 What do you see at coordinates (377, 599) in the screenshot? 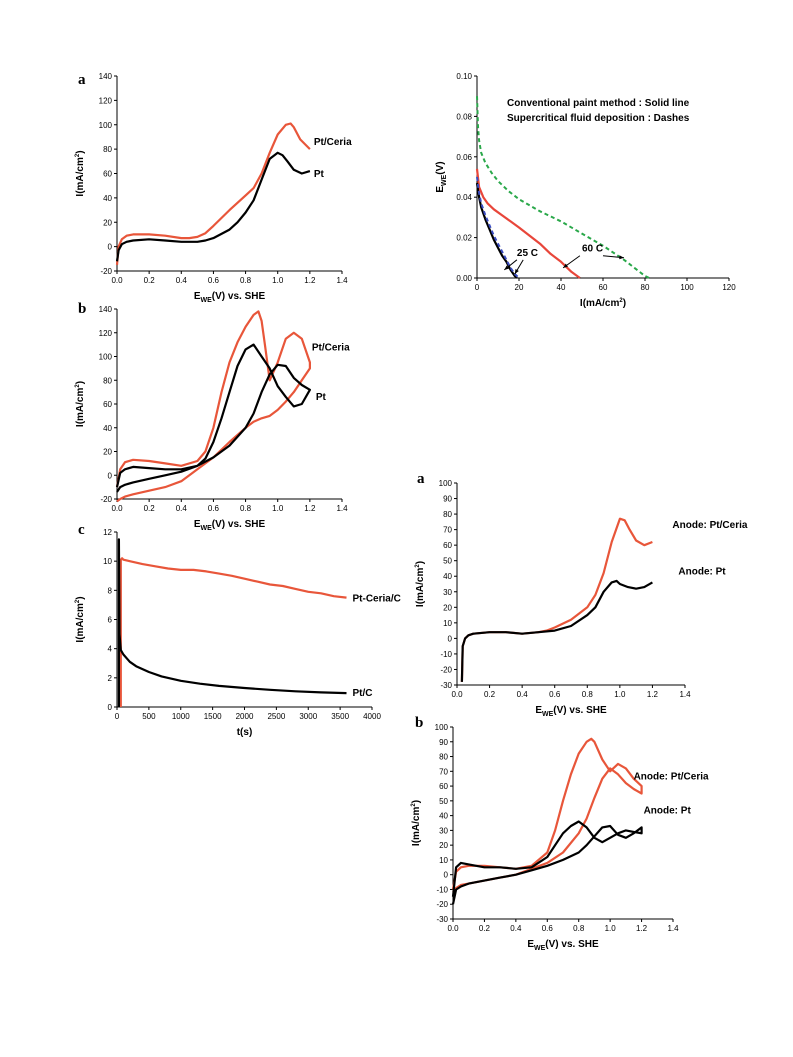
I see `series-label: Pt-Ceria/C` at bounding box center [377, 599].